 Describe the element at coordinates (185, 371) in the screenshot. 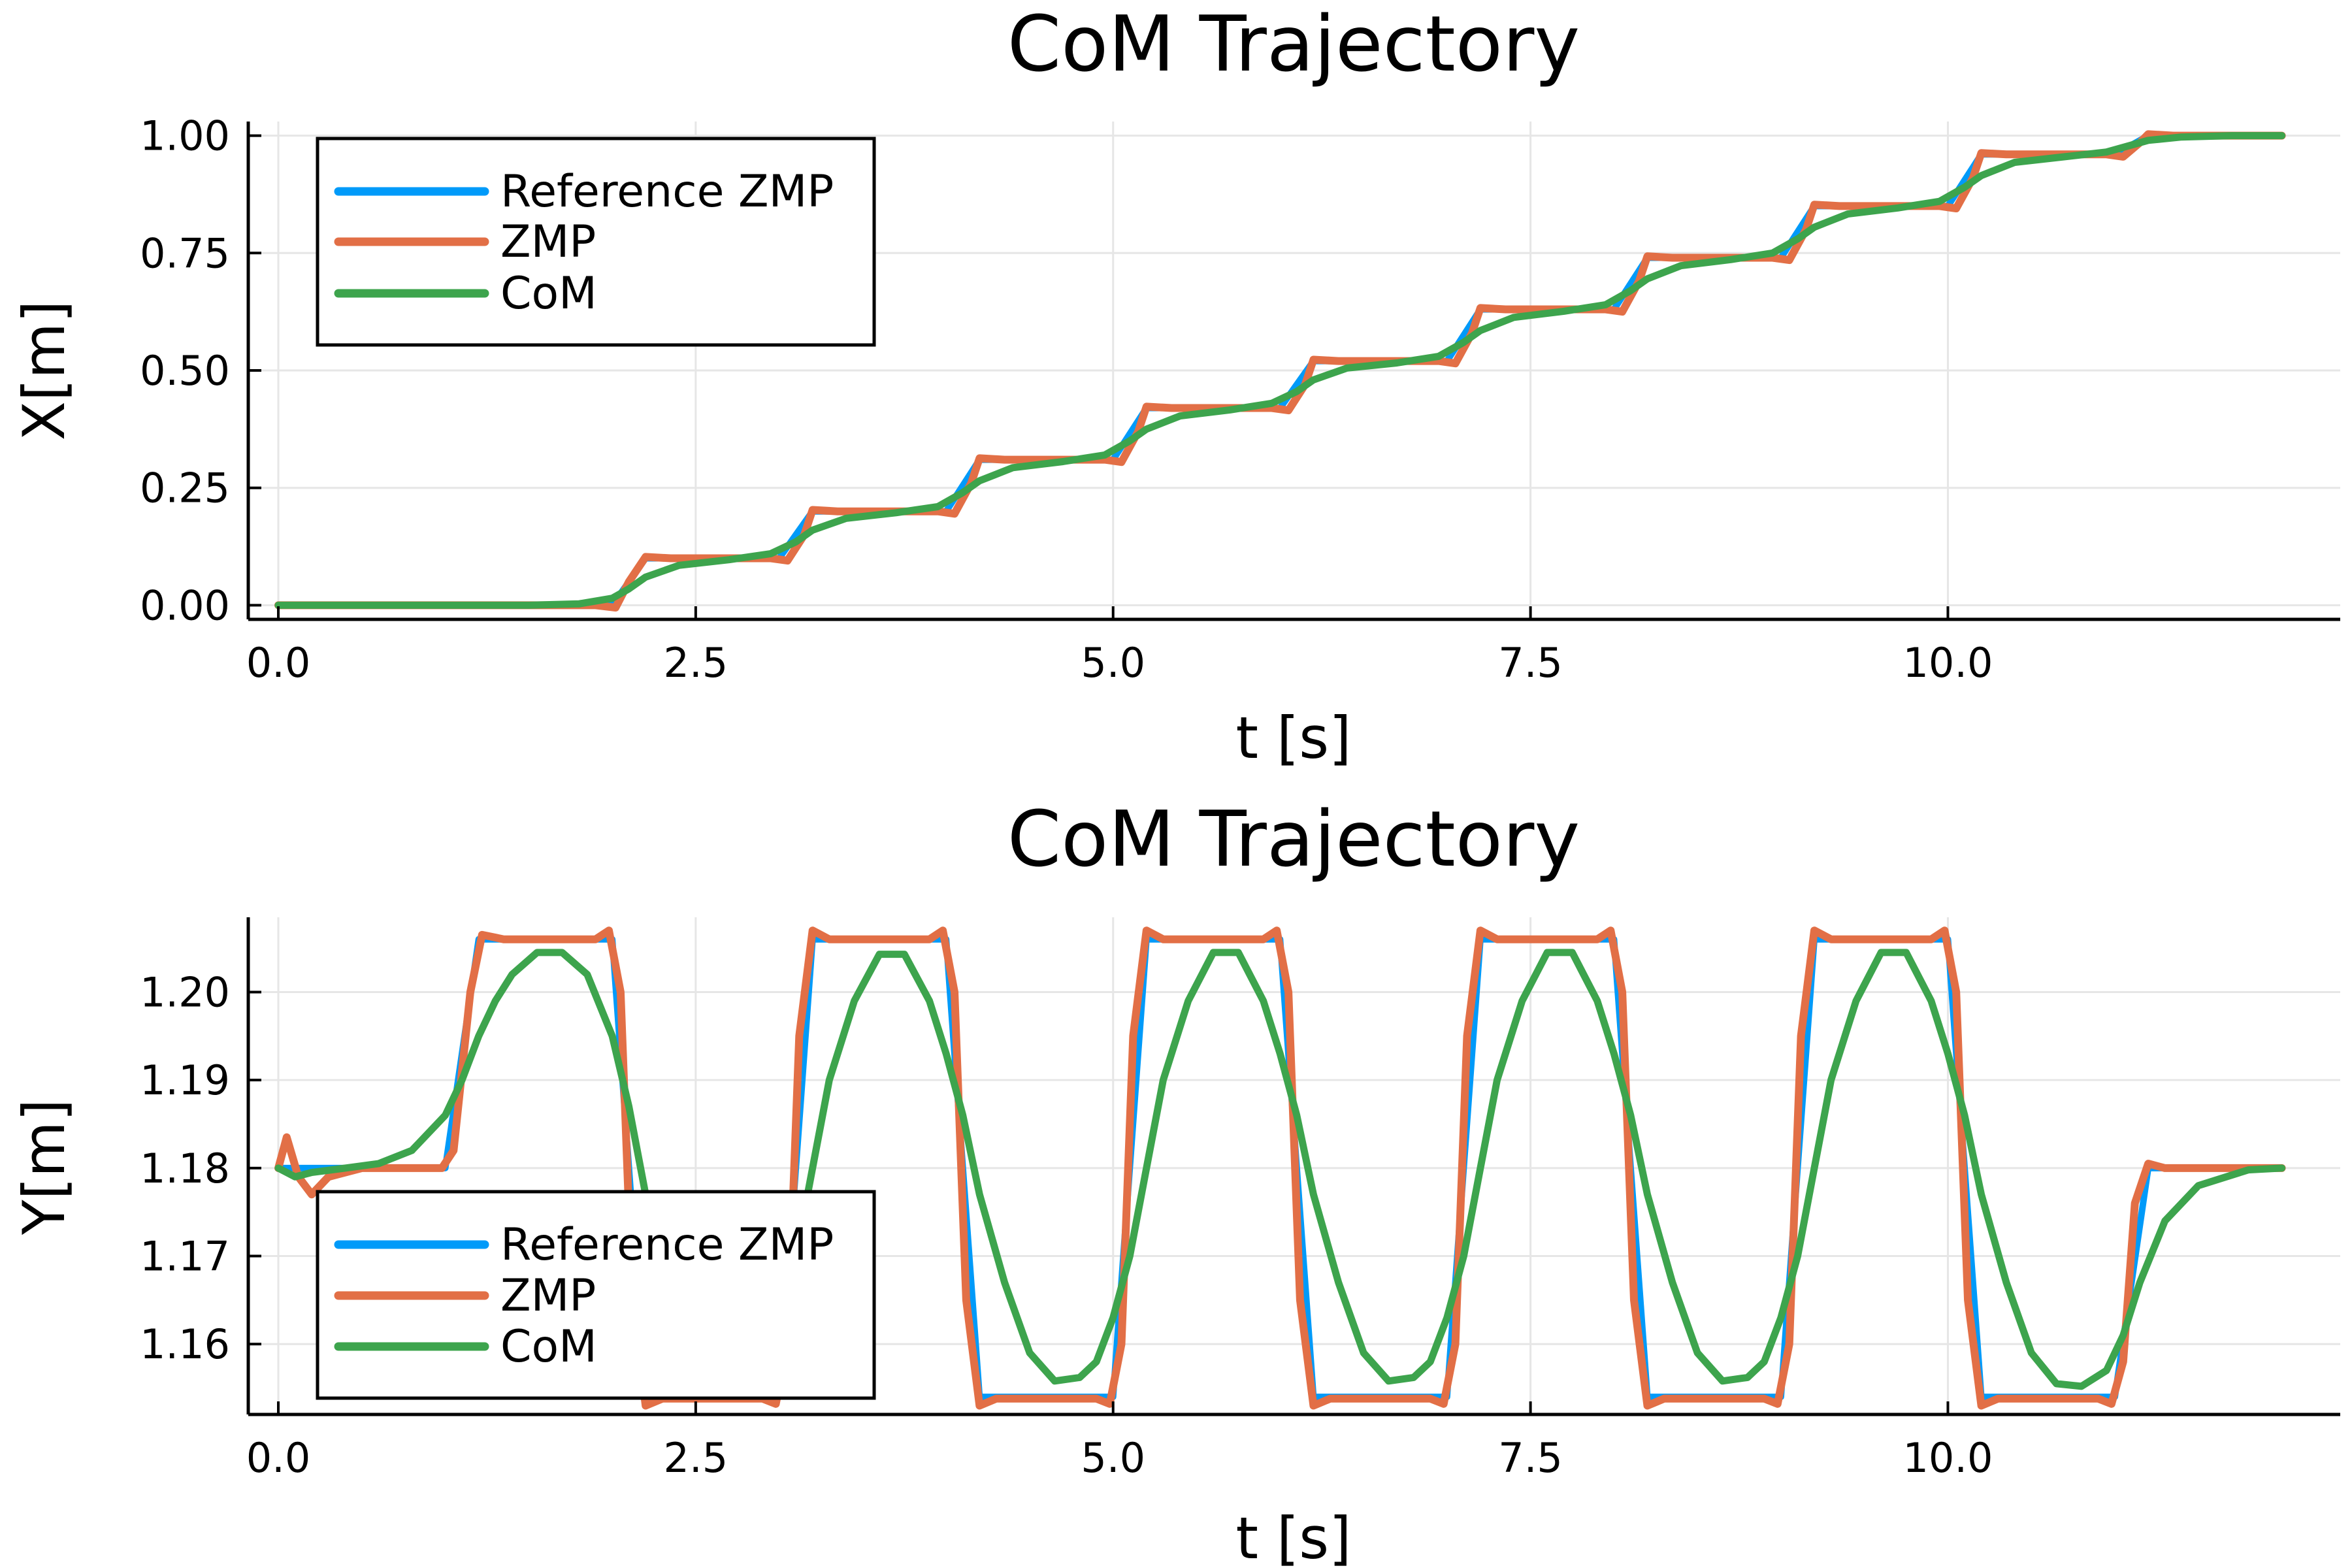

I see `y-tick-label: 0.50` at that location.